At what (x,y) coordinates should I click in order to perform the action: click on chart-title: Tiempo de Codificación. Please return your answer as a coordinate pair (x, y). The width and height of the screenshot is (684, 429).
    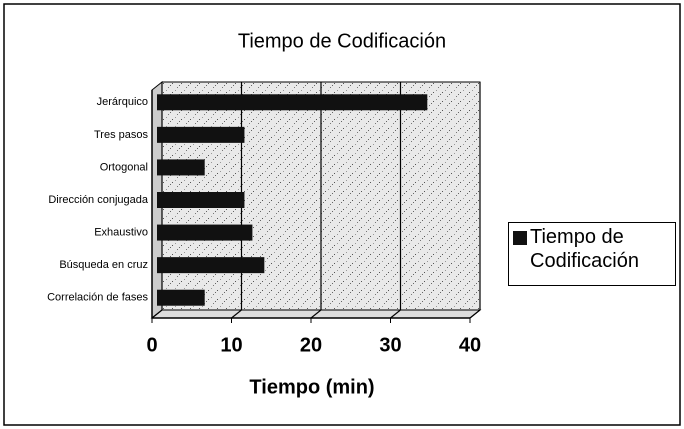
    Looking at the image, I should click on (342, 41).